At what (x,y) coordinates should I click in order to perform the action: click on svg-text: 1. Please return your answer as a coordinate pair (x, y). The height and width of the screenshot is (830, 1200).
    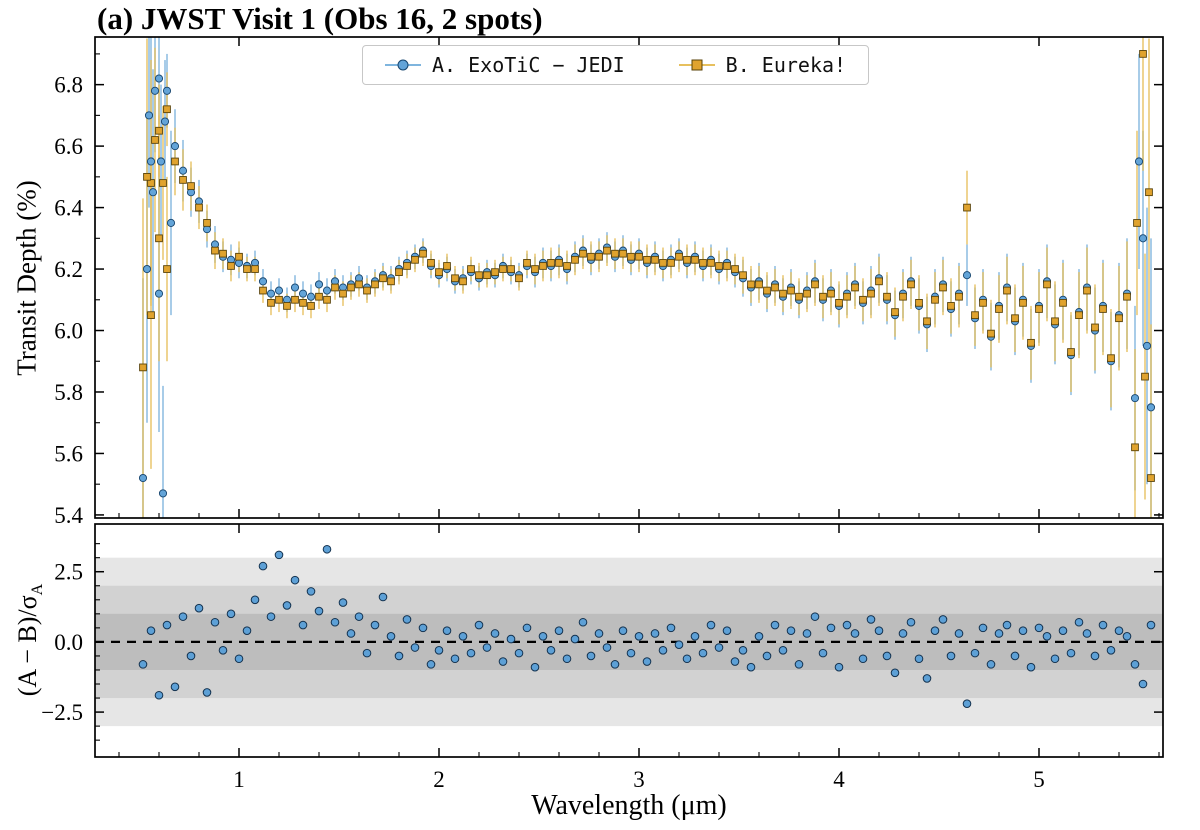
    Looking at the image, I should click on (239, 779).